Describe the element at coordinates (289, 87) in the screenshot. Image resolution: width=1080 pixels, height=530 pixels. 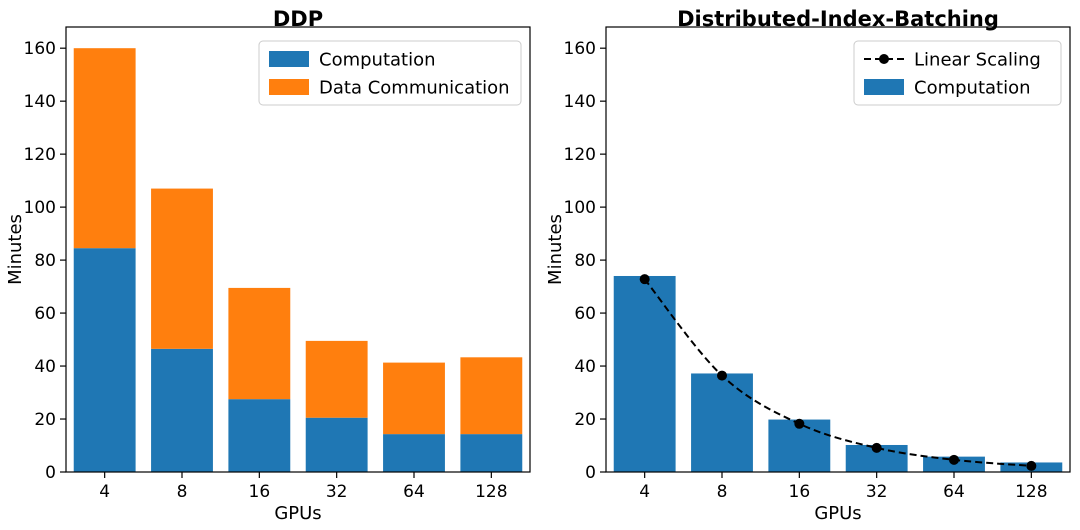
I see `legend-swatch-data-communication` at that location.